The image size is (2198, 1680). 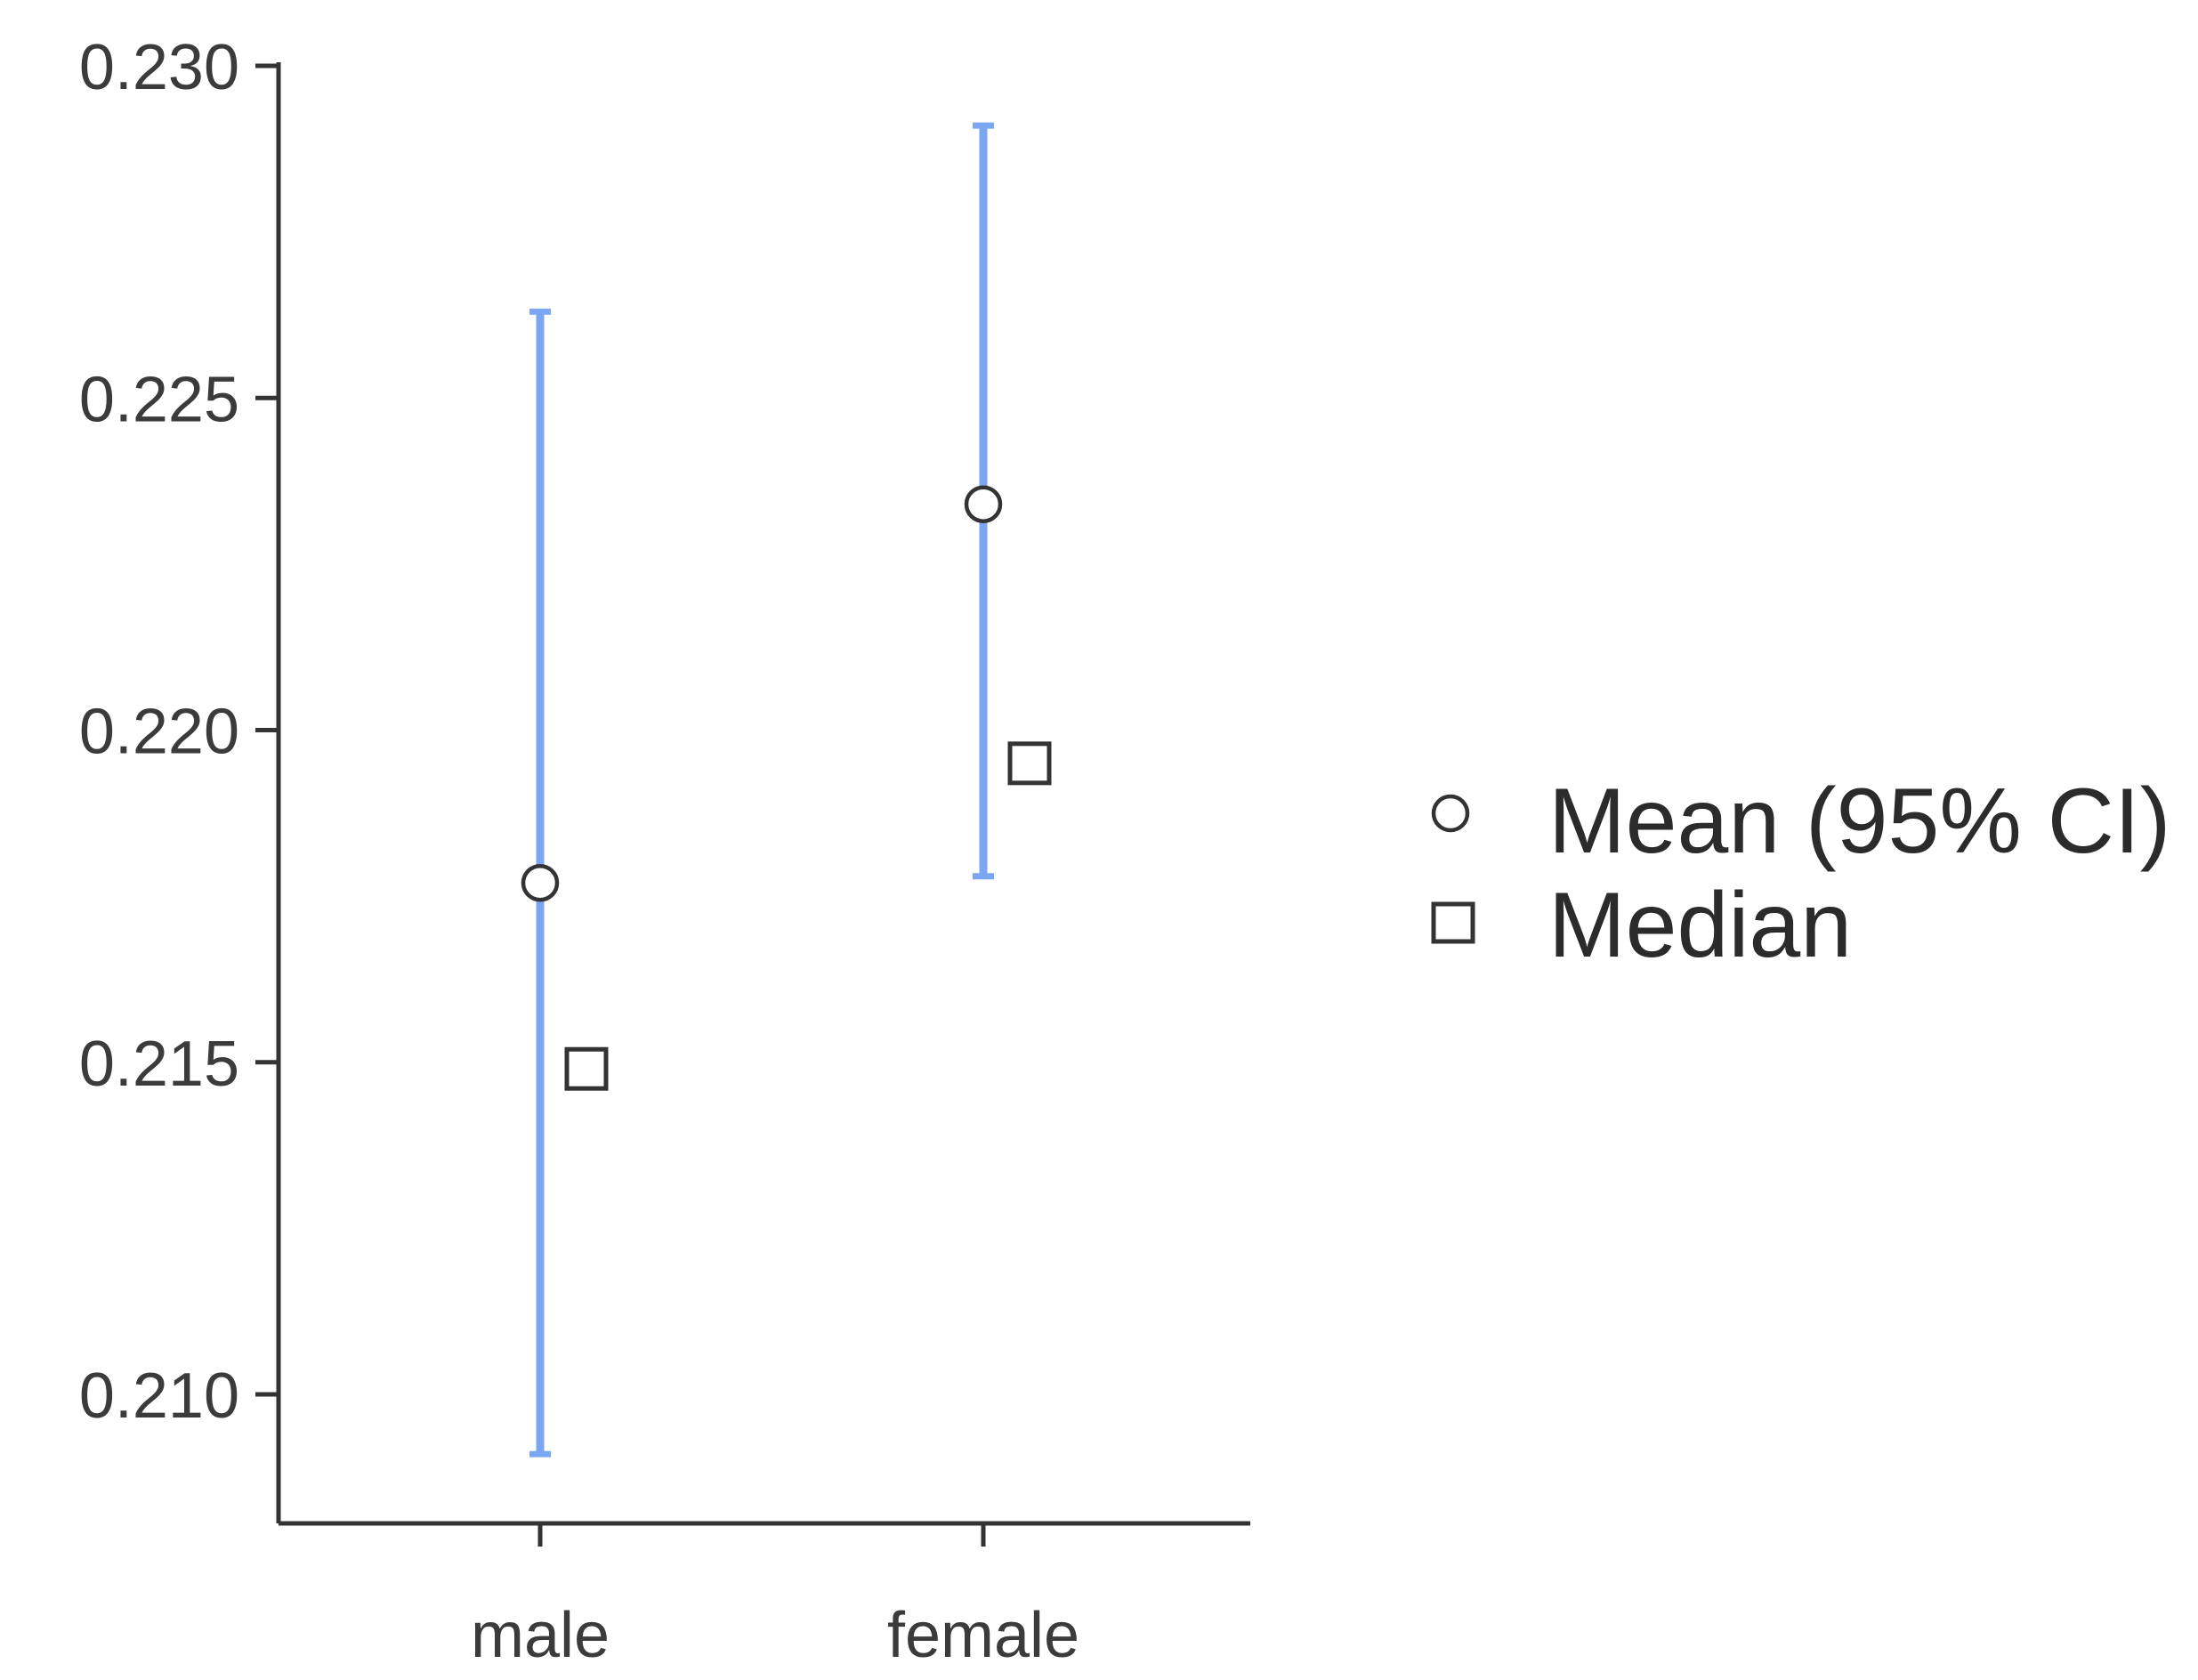 I want to click on x-tick-label-female: female, so click(x=983, y=1635).